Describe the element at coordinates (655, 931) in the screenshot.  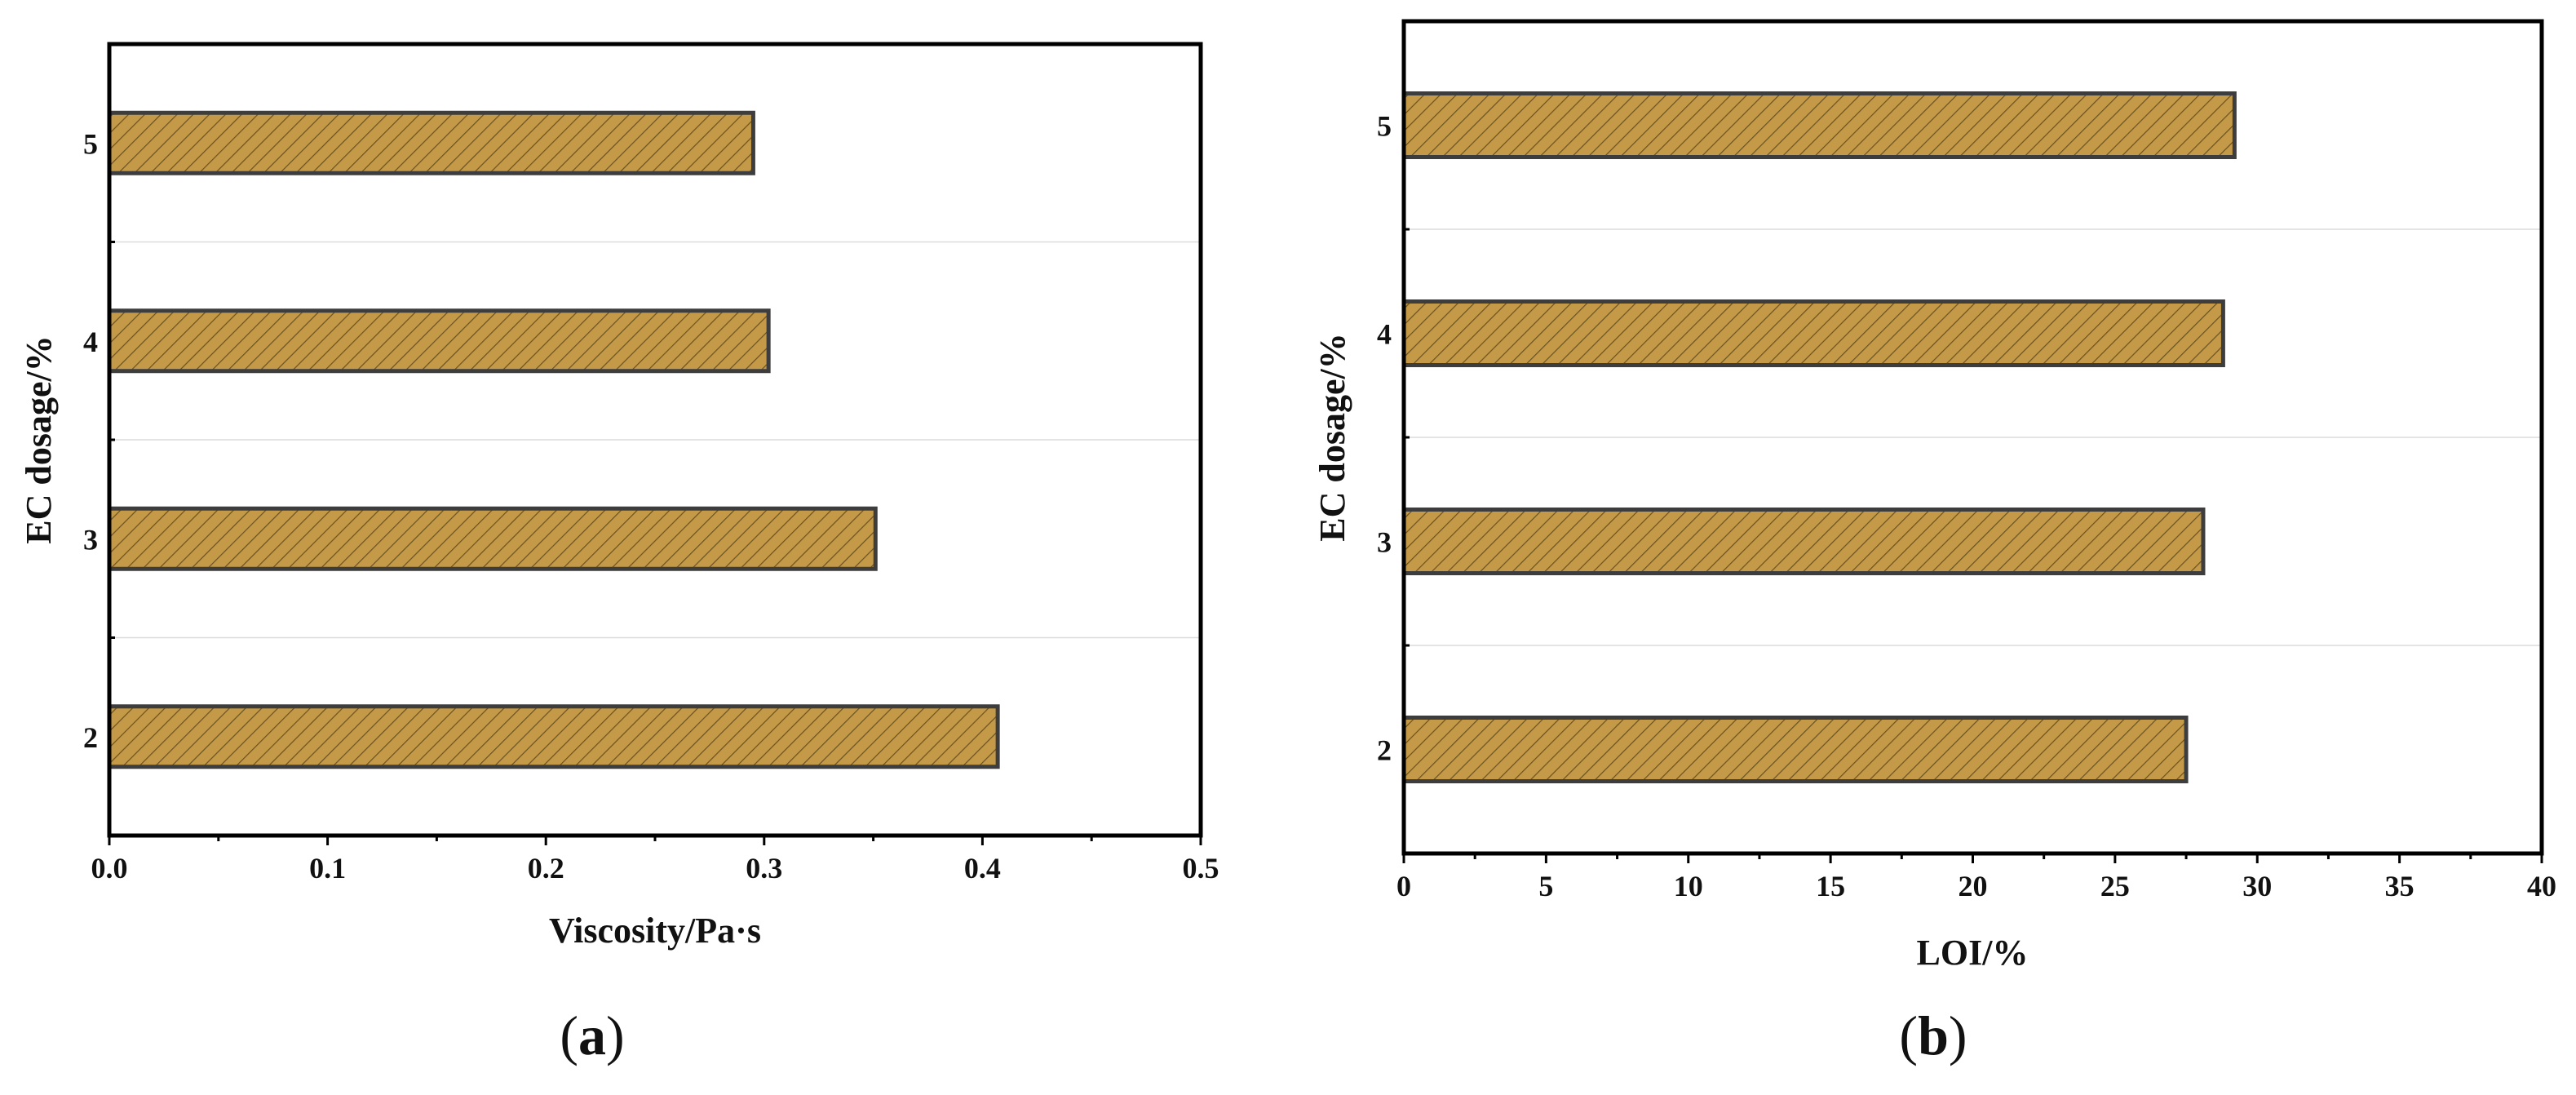
I see `x-axis-title-a: Viscosity/Pa·s` at that location.